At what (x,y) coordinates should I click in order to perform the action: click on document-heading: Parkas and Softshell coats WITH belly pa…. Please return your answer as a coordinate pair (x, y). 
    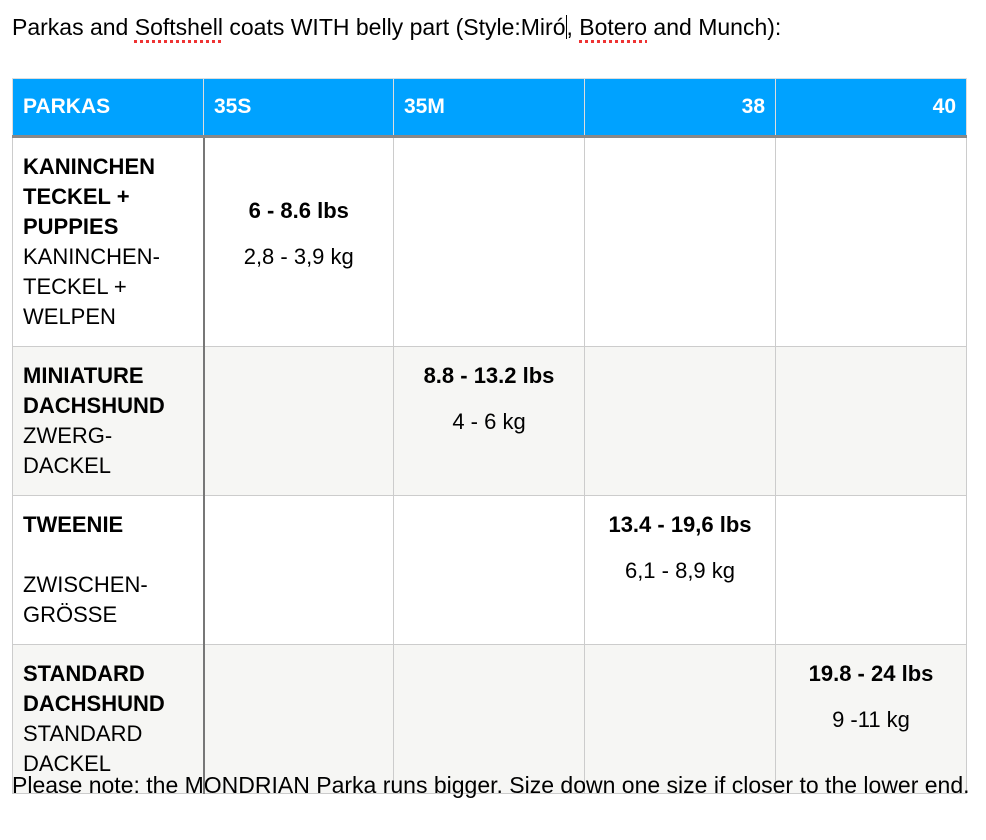
    Looking at the image, I should click on (397, 27).